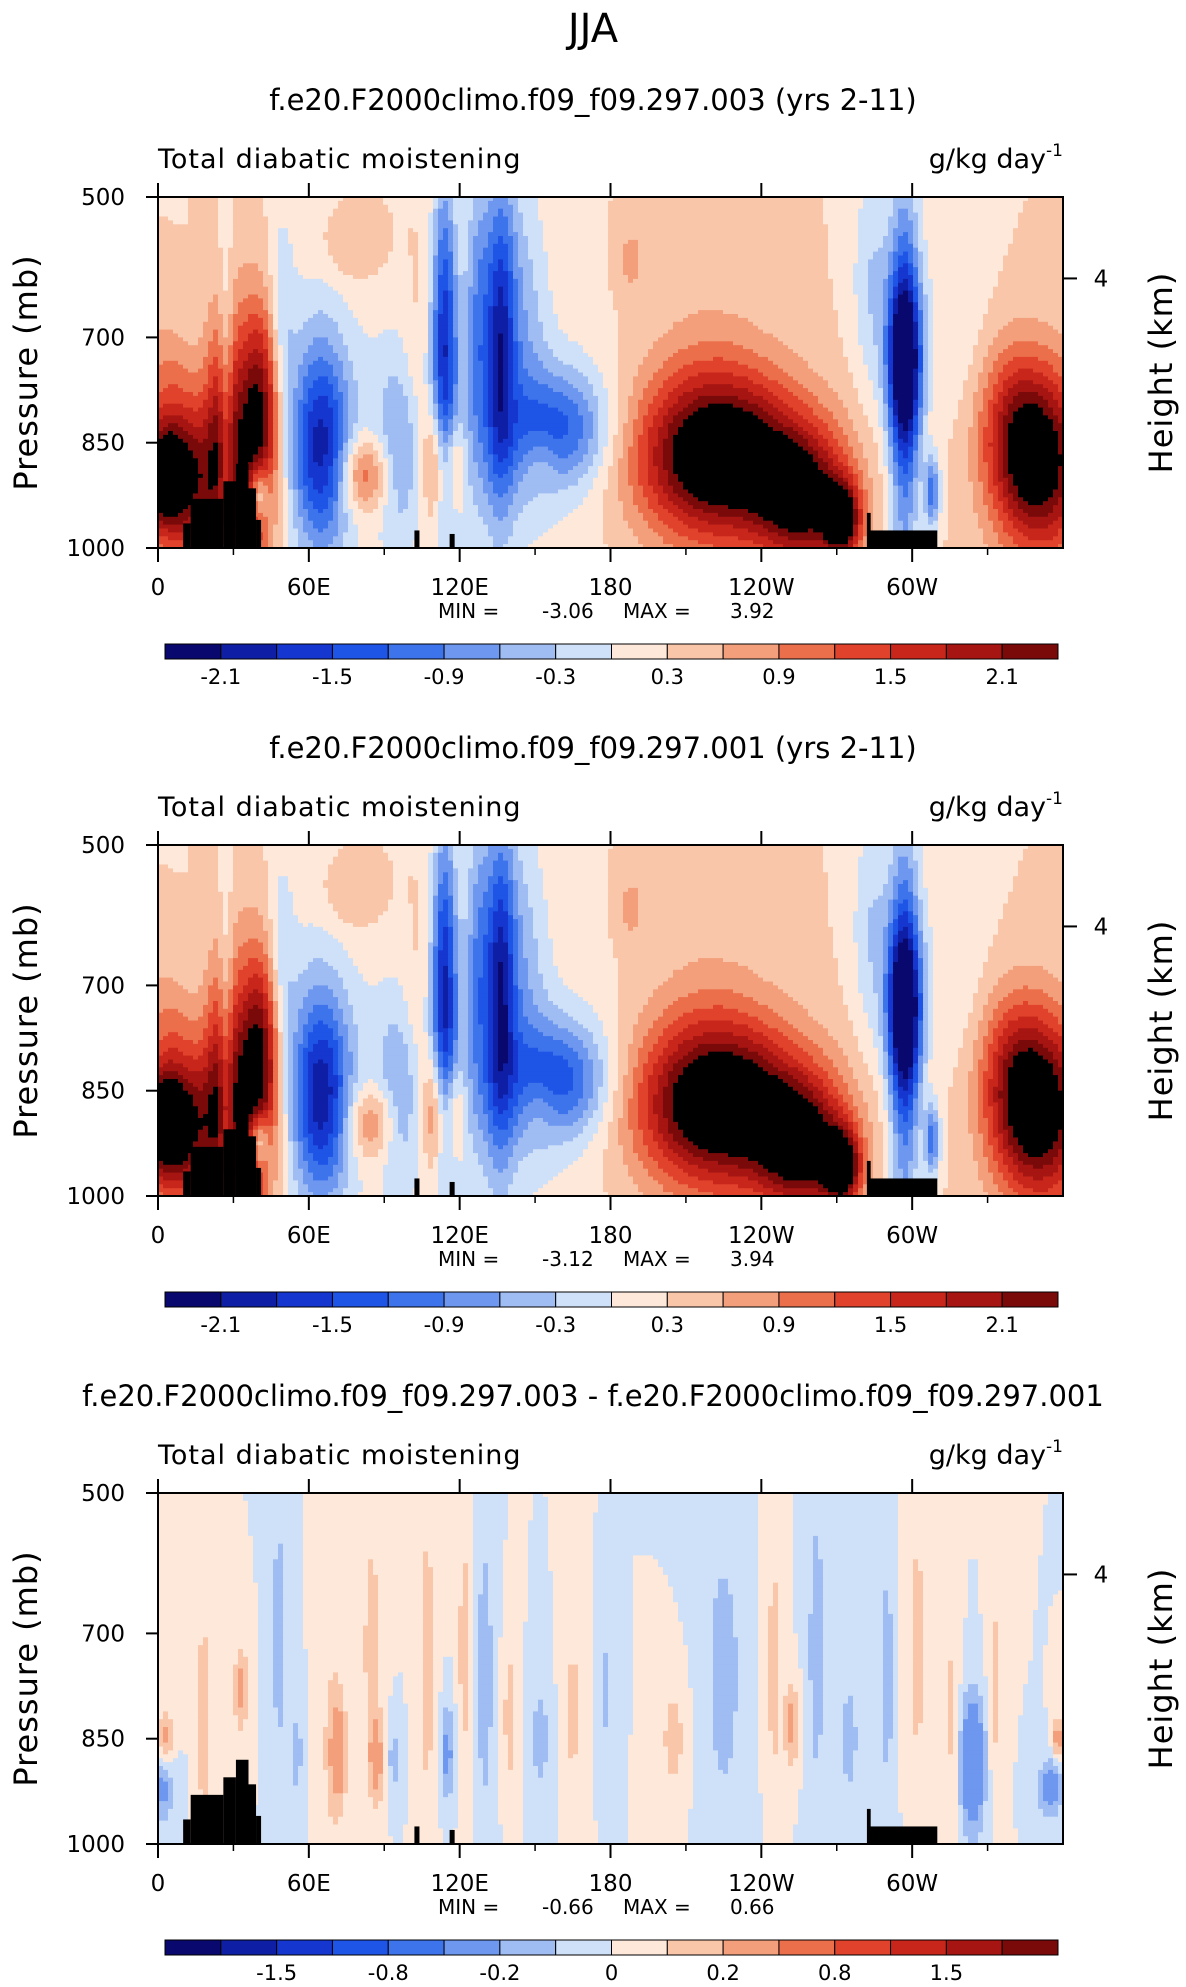 The image size is (1186, 1987). I want to click on season-title: JJA, so click(592, 29).